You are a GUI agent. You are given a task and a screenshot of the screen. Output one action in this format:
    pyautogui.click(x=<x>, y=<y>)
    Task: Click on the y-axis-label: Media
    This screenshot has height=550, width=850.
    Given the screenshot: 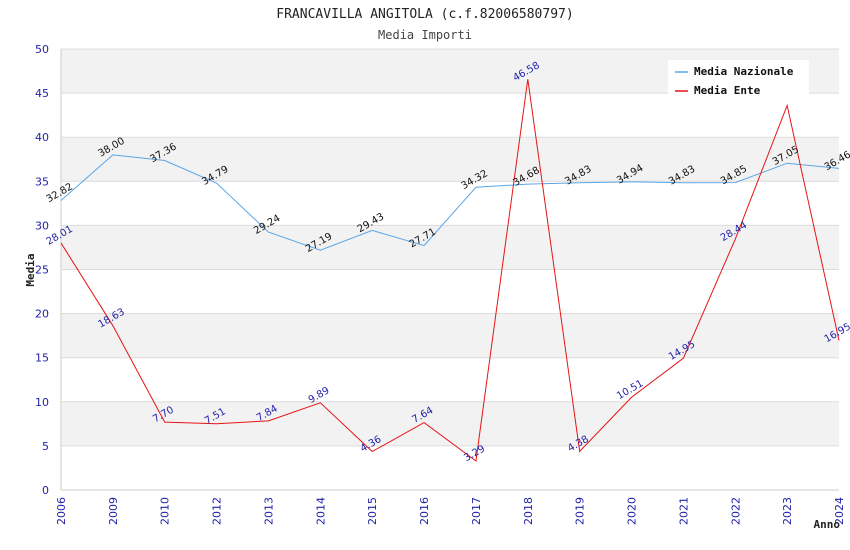 What is the action you would take?
    pyautogui.click(x=30, y=269)
    